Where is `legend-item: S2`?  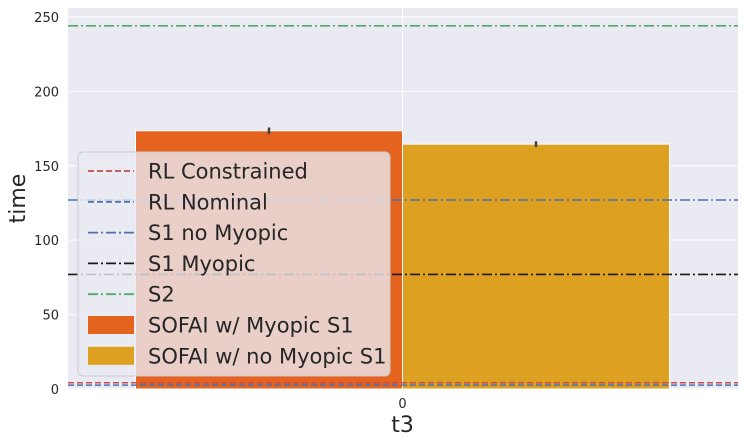
legend-item: S2 is located at coordinates (131, 295).